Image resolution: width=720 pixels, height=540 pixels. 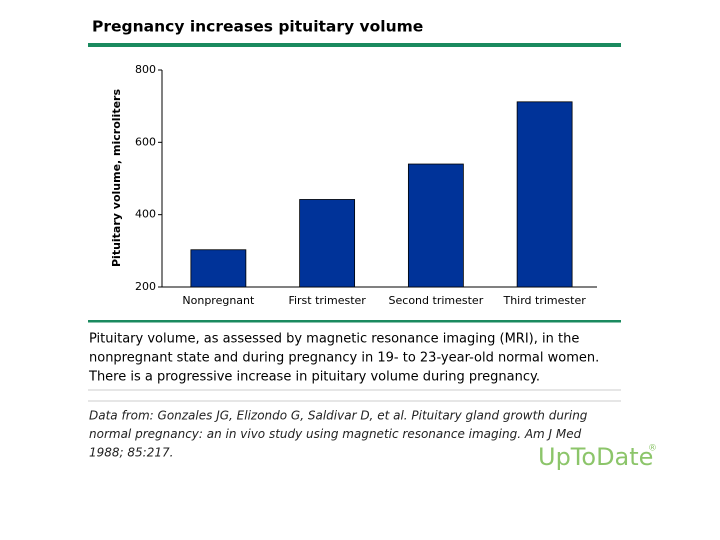 I want to click on y-tick-label: 600, so click(x=145, y=141).